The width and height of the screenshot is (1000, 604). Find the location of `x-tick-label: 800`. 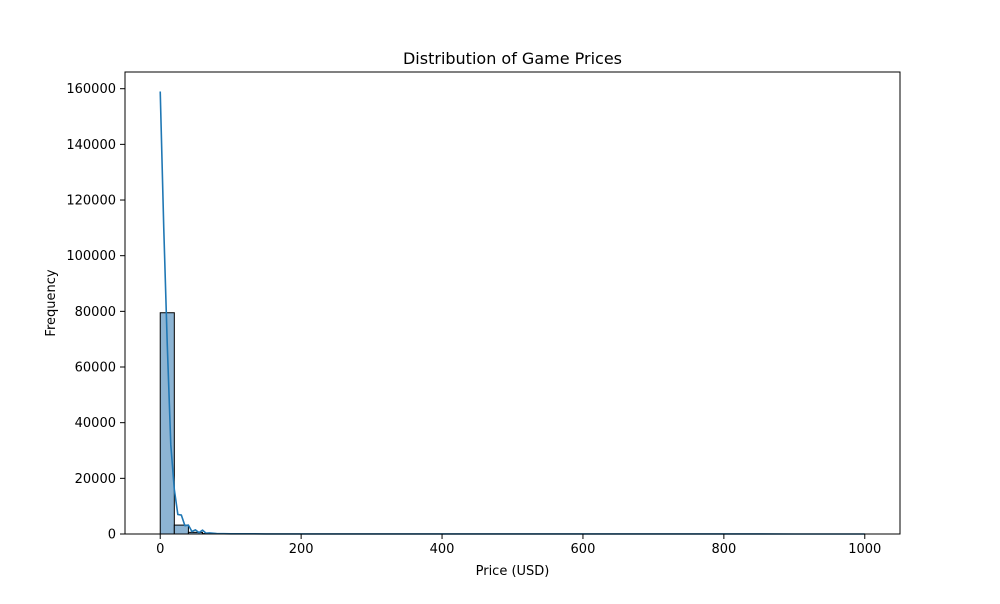

x-tick-label: 800 is located at coordinates (723, 549).